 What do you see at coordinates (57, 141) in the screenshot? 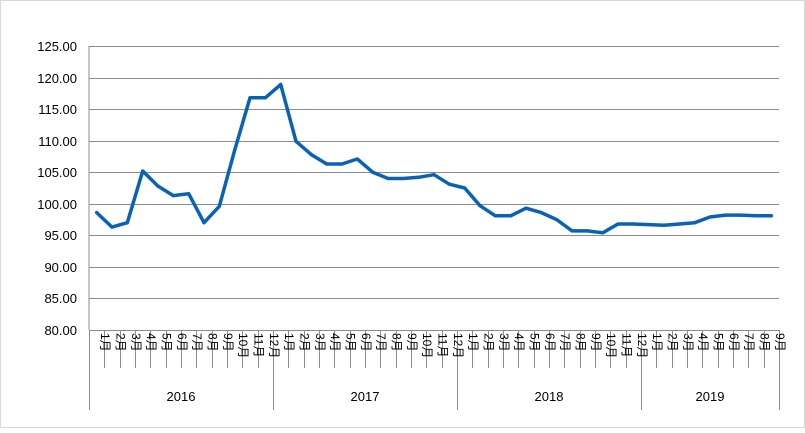
I see `y-tick-label: 110.00` at bounding box center [57, 141].